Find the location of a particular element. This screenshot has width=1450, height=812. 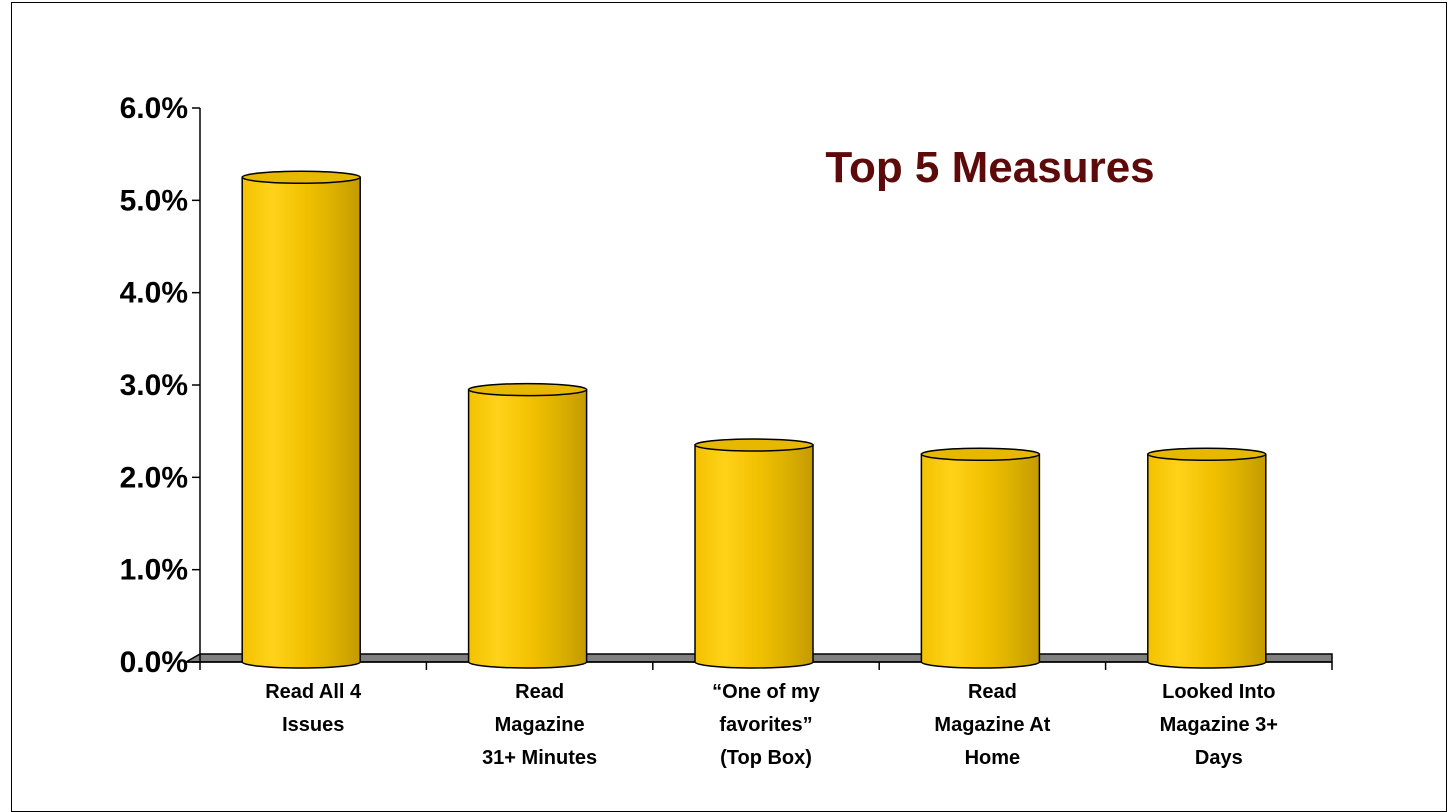

x-category-label: Read Magazine 31+ Minutes is located at coordinates (539, 725).